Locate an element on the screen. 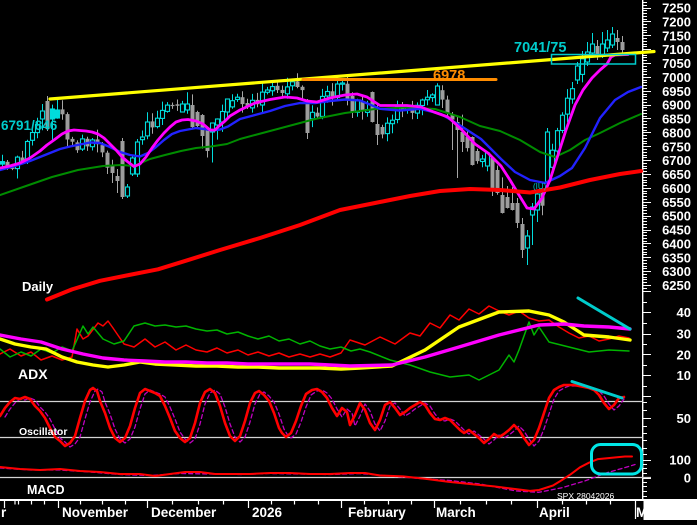 The height and width of the screenshot is (525, 697). svg-text: February is located at coordinates (377, 512).